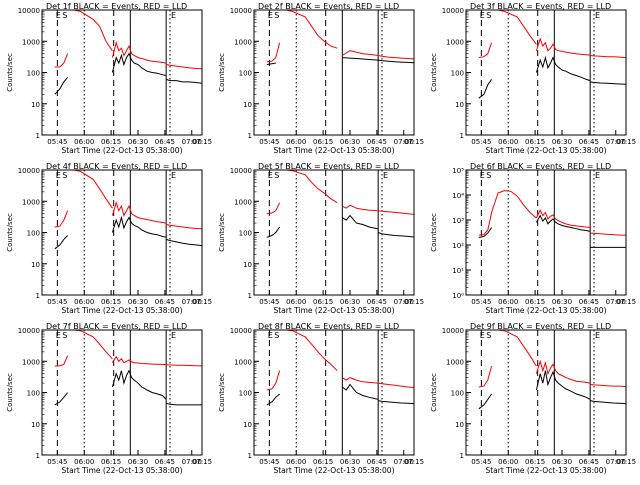 The width and height of the screenshot is (640, 485). Describe the element at coordinates (458, 246) in the screenshot. I see `y-tick-label: 10²` at that location.